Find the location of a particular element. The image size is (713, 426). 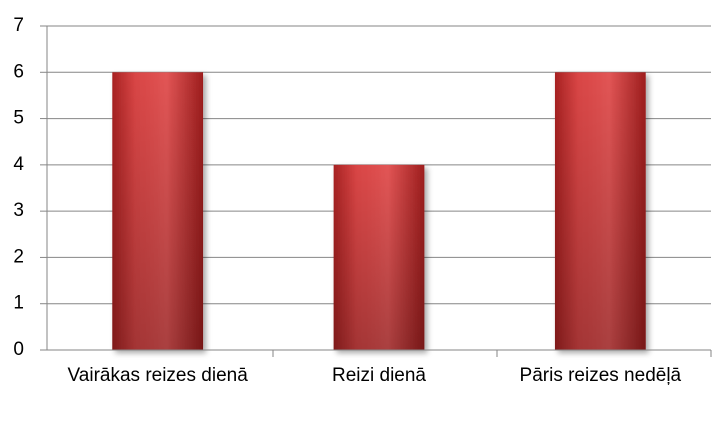

y-tick-label: 4 is located at coordinates (18, 164).